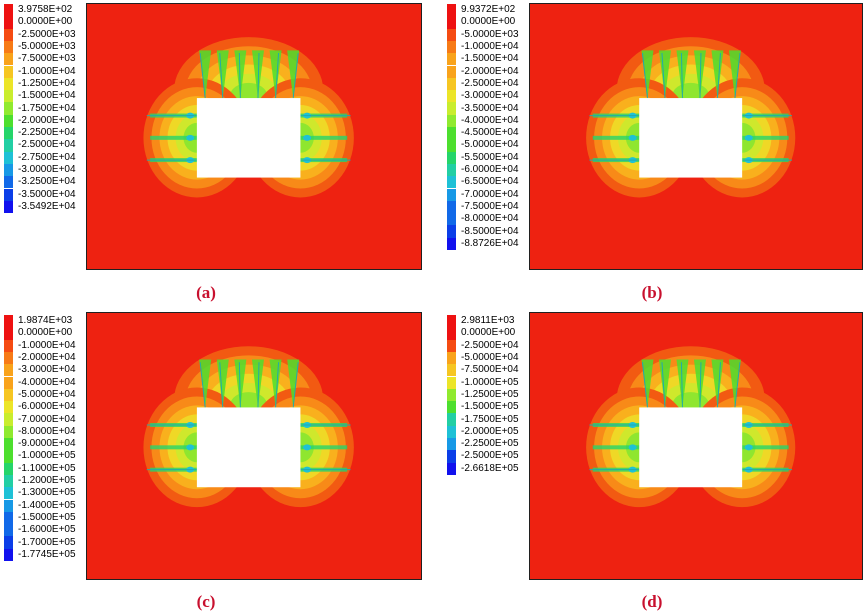 The height and width of the screenshot is (615, 865). I want to click on legend-value: -2.5000E+04, so click(490, 345).